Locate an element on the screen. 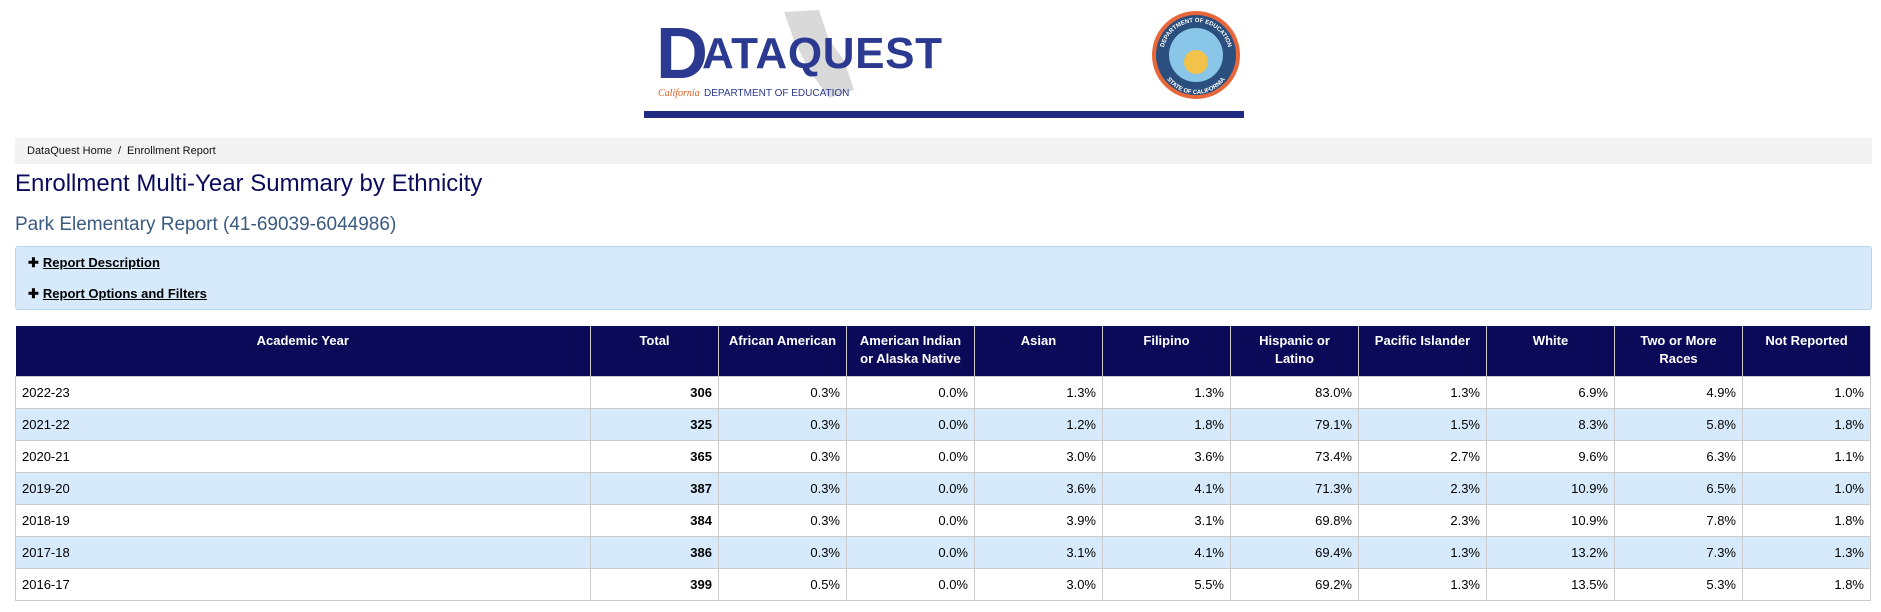  column-header: Not Reported is located at coordinates (1806, 351).